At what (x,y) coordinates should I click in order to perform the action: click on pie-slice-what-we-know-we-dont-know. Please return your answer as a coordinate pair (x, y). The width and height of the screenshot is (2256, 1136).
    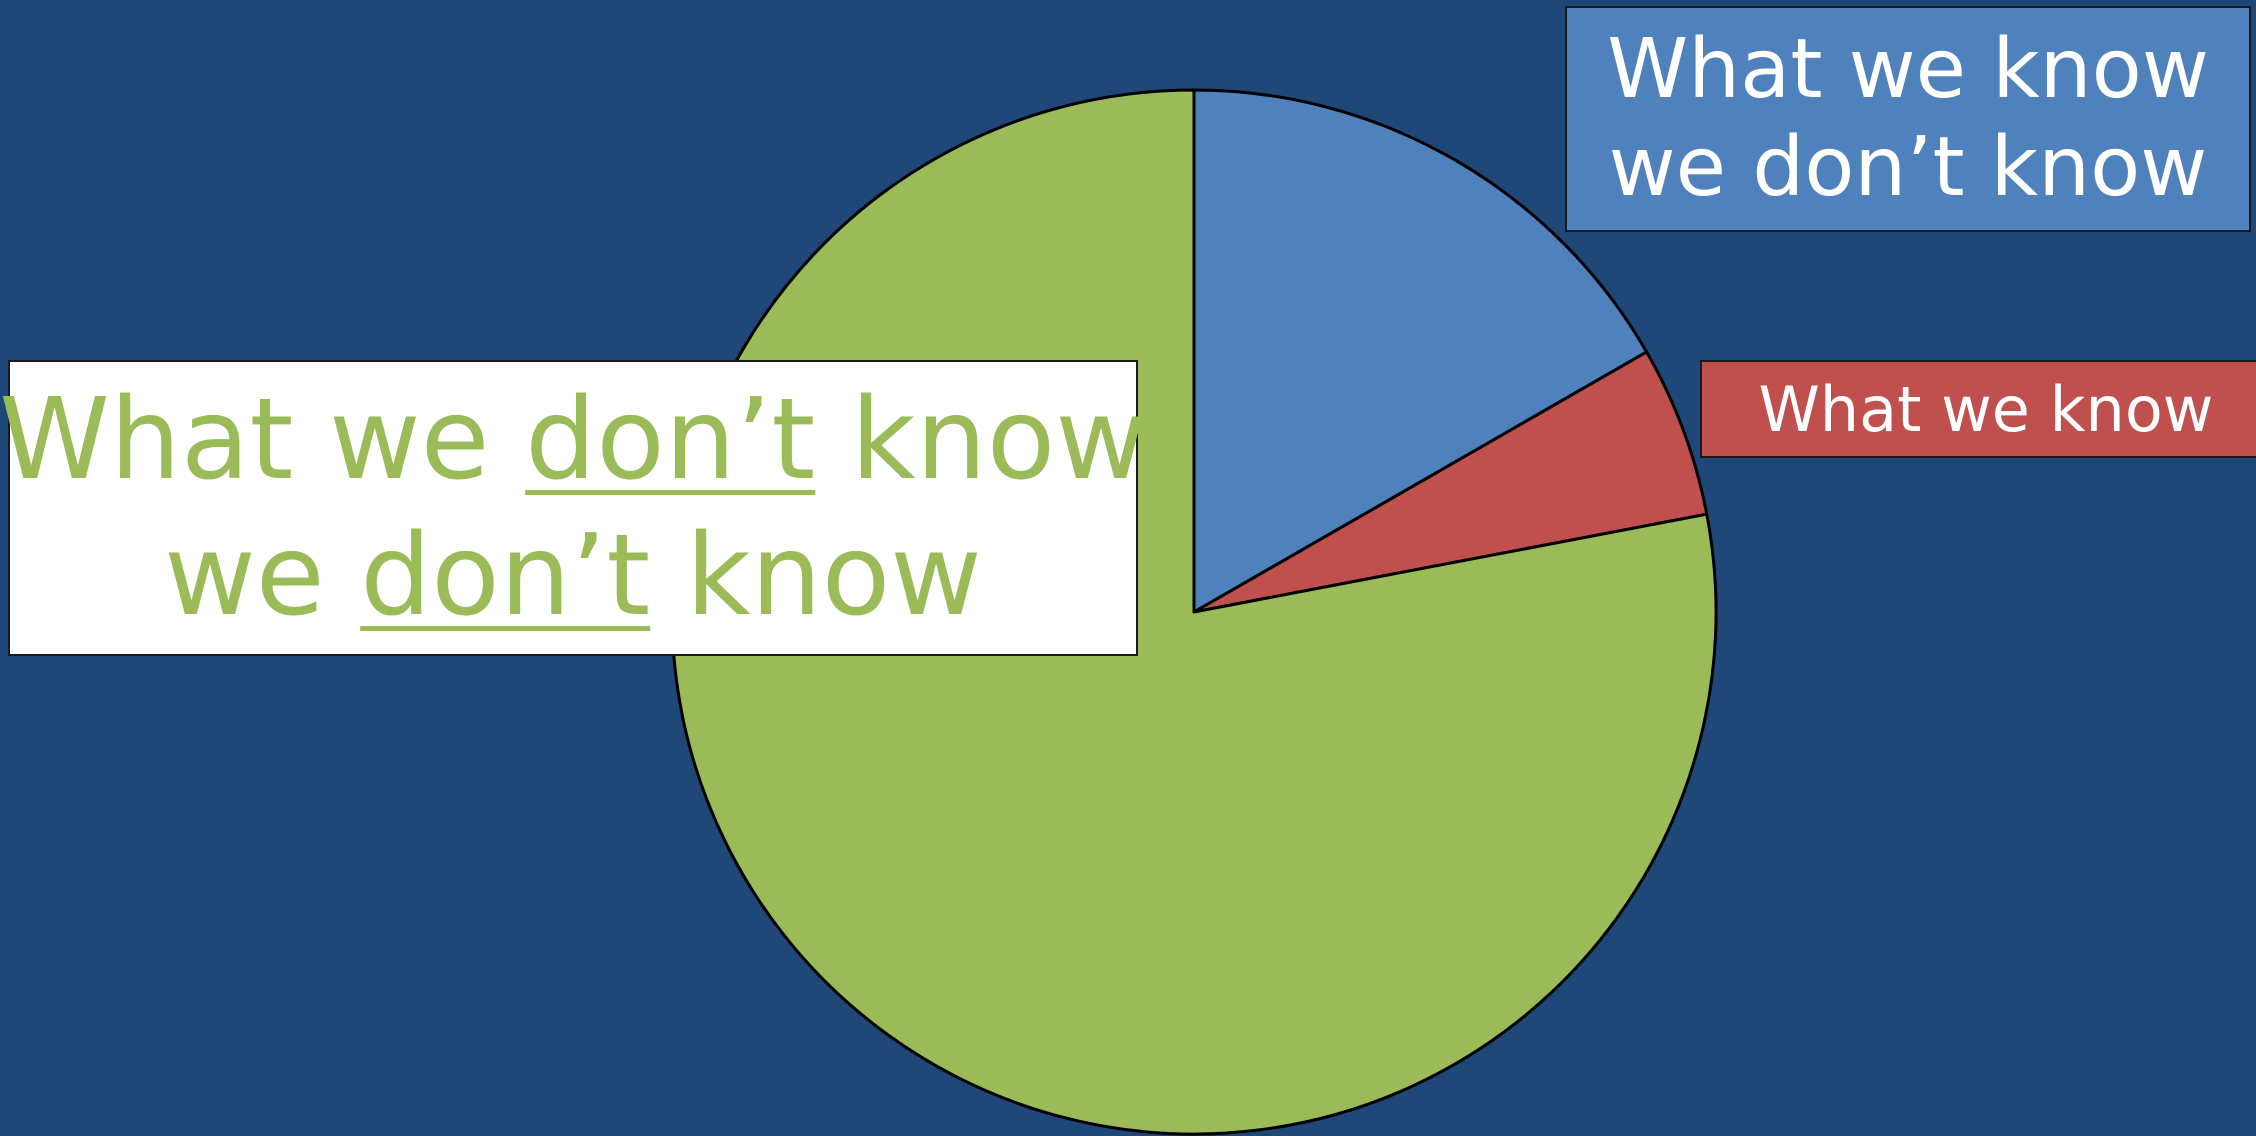
    Looking at the image, I should click on (1420, 351).